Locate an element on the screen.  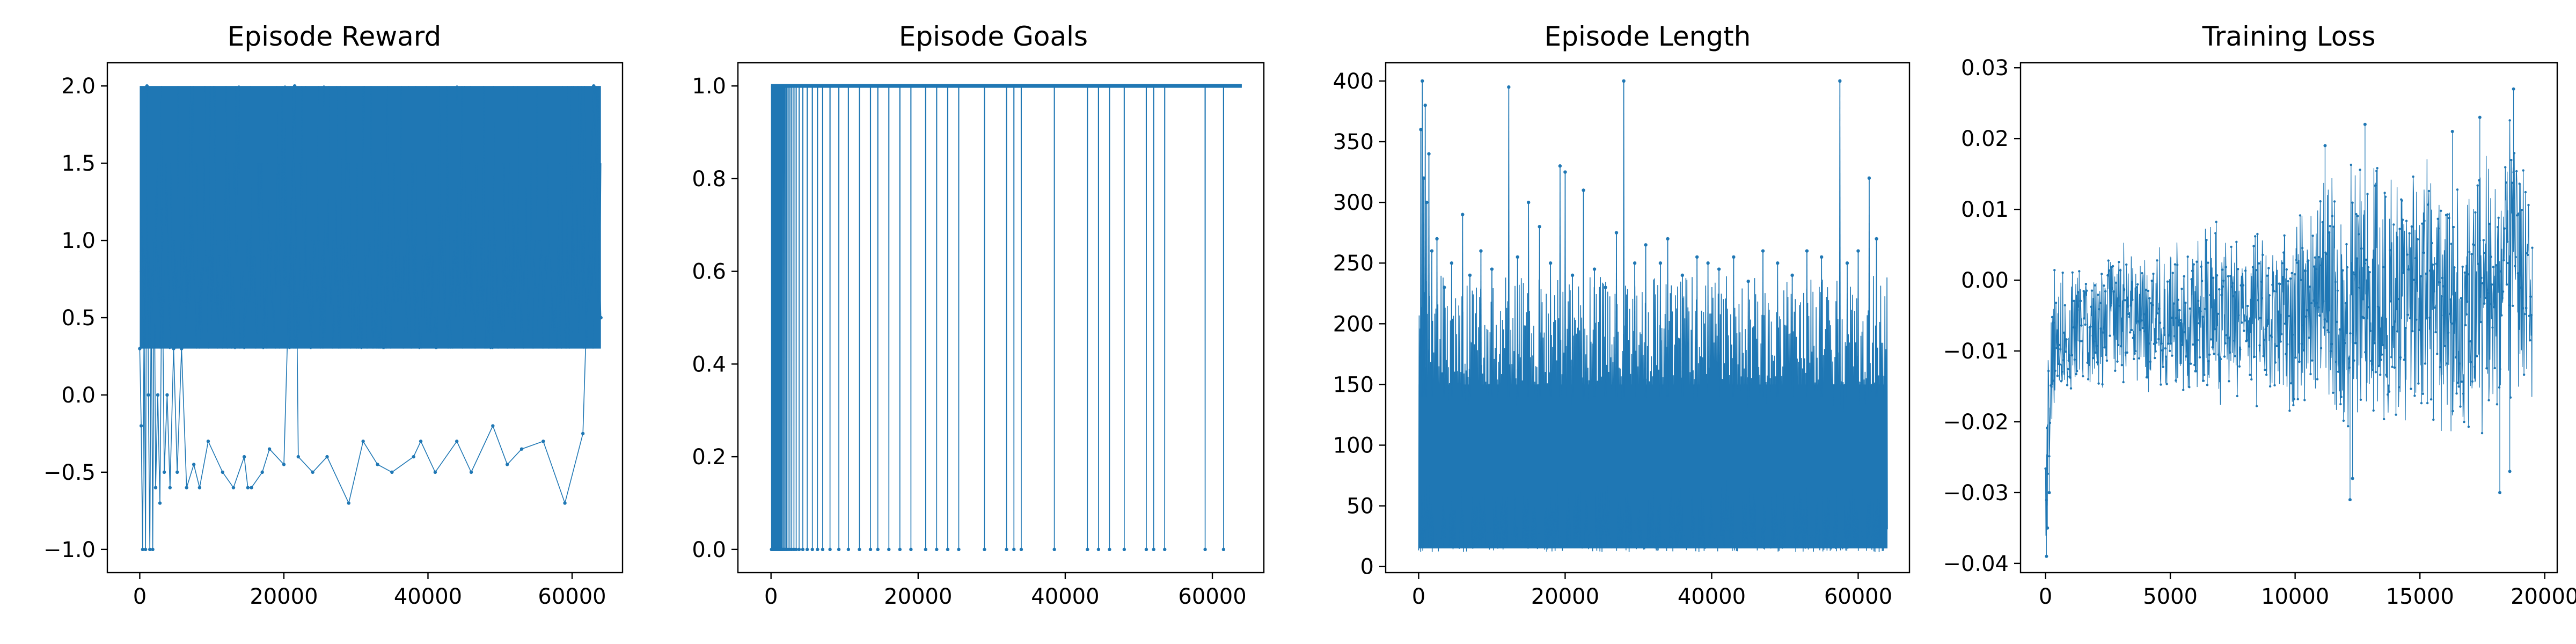
y-tick-label: 100 is located at coordinates (1353, 446).